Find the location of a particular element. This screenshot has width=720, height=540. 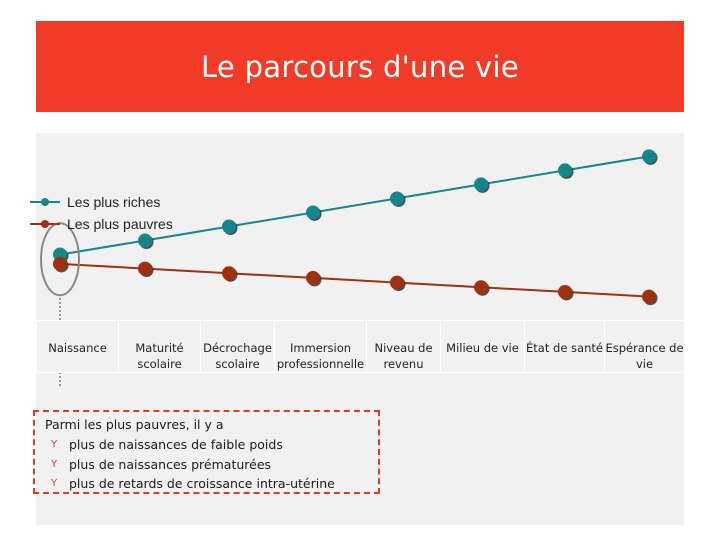

series-line is located at coordinates (354, 280).